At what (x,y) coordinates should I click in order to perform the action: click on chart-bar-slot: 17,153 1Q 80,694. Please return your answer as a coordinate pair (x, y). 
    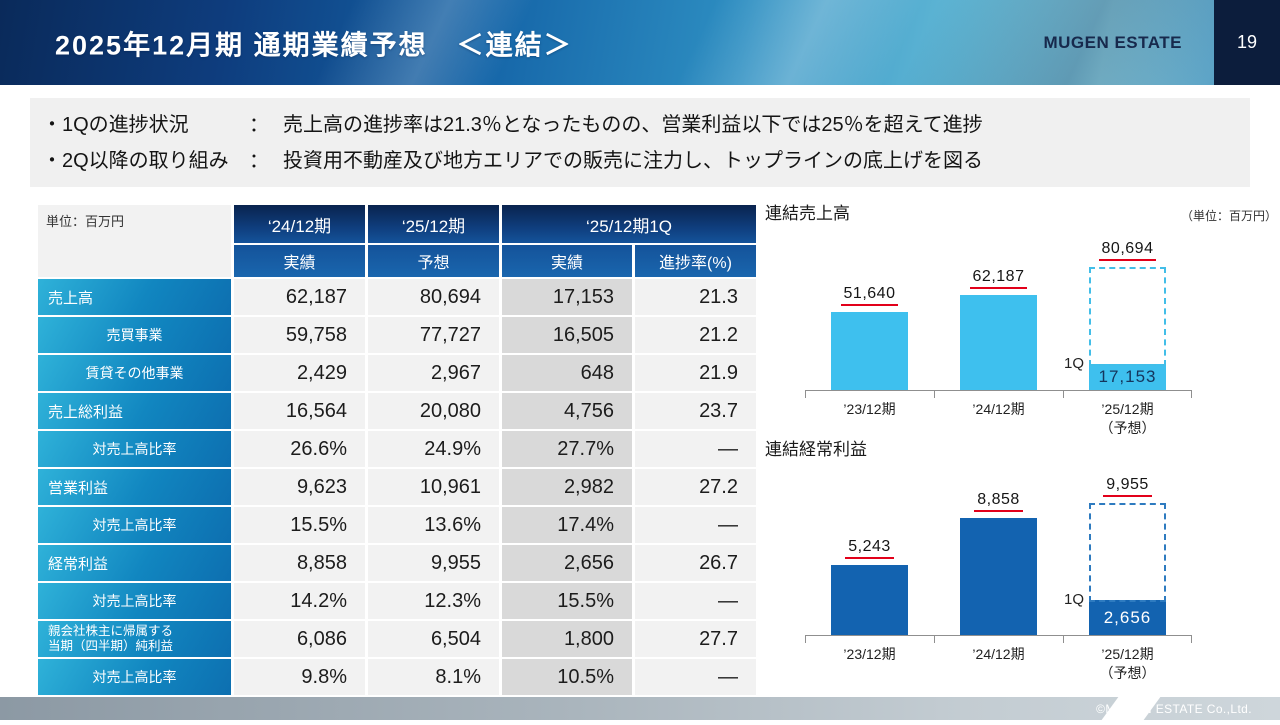
    Looking at the image, I should click on (1127, 311).